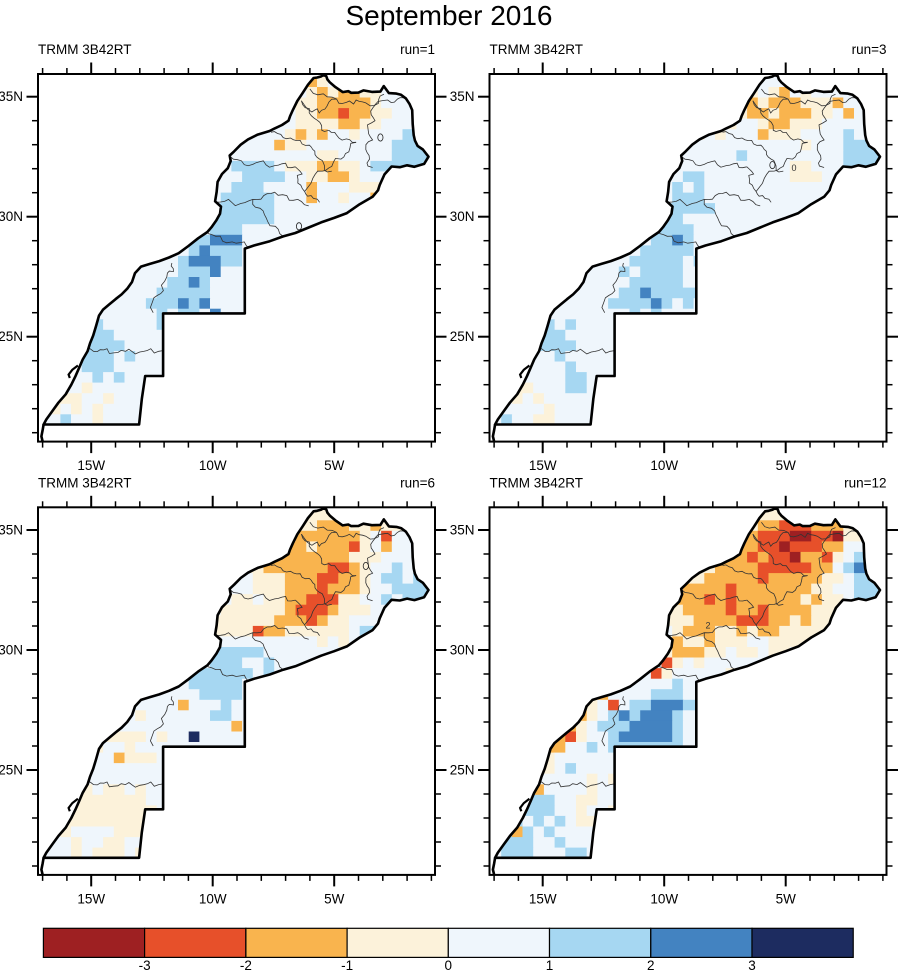 This screenshot has height=980, width=899. Describe the element at coordinates (417, 49) in the screenshot. I see `svg-text: run=1` at that location.